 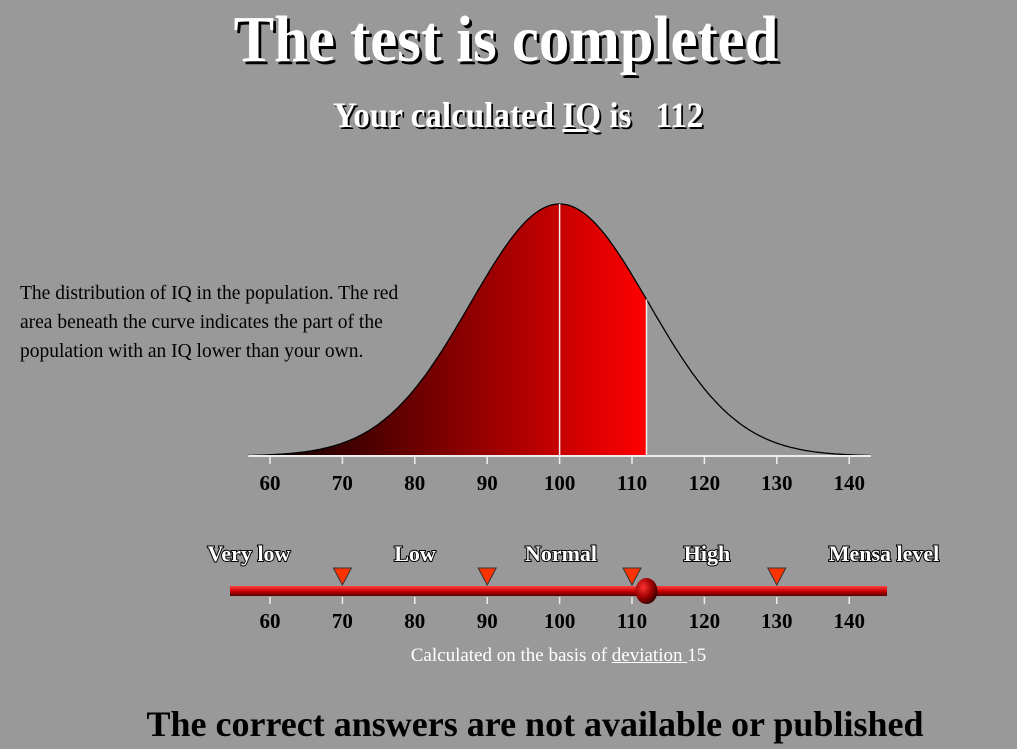 What do you see at coordinates (777, 621) in the screenshot?
I see `scale-tick-label: 130` at bounding box center [777, 621].